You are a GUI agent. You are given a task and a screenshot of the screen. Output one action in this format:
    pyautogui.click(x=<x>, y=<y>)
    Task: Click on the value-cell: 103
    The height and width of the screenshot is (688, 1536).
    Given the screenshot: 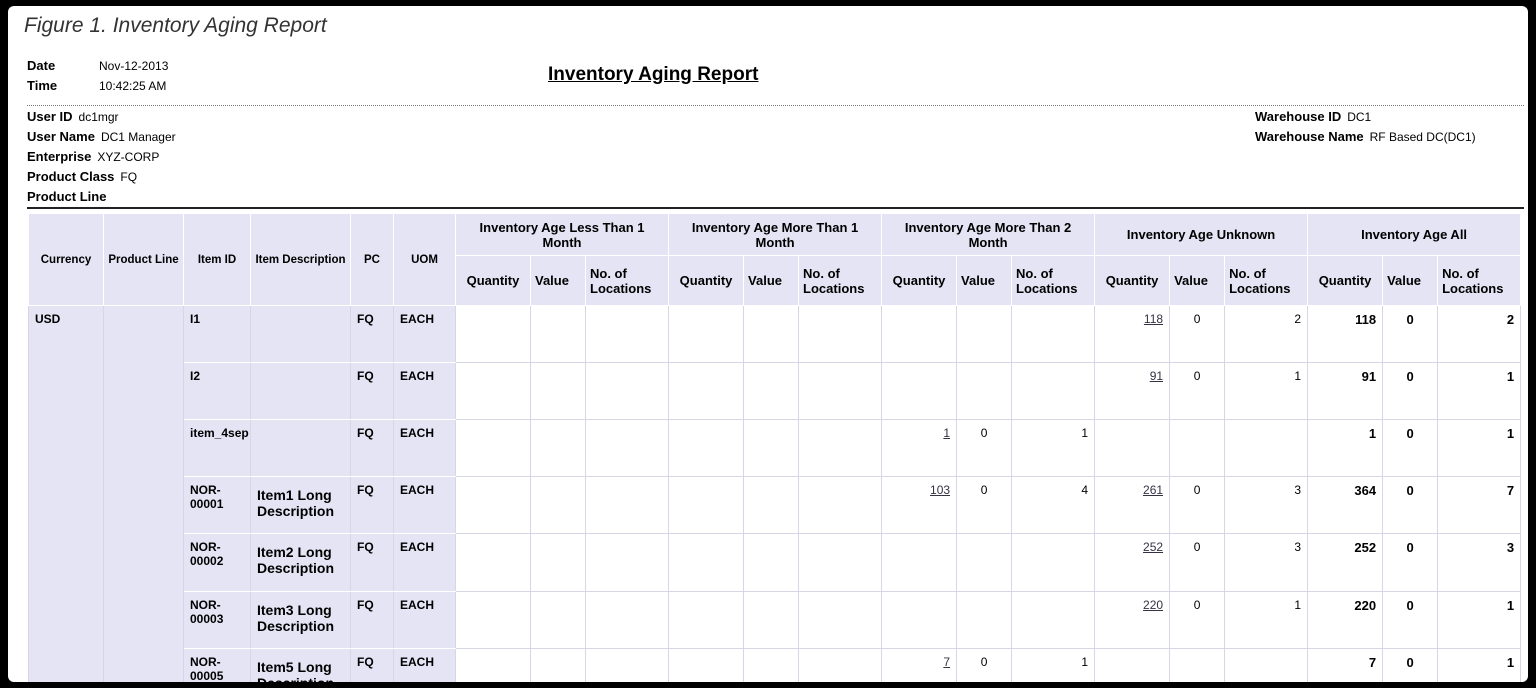 What is the action you would take?
    pyautogui.click(x=919, y=505)
    